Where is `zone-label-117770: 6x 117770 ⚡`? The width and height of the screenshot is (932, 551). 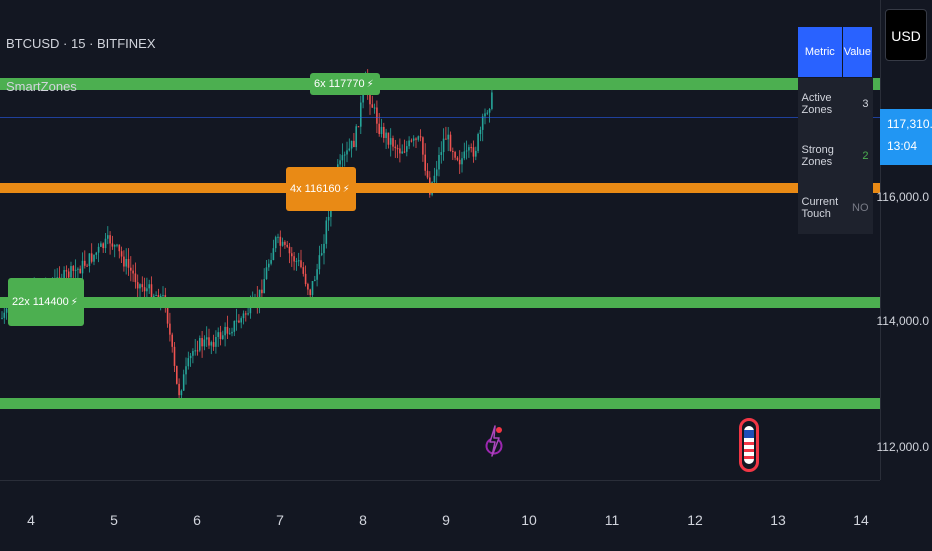 zone-label-117770: 6x 117770 ⚡ is located at coordinates (345, 84).